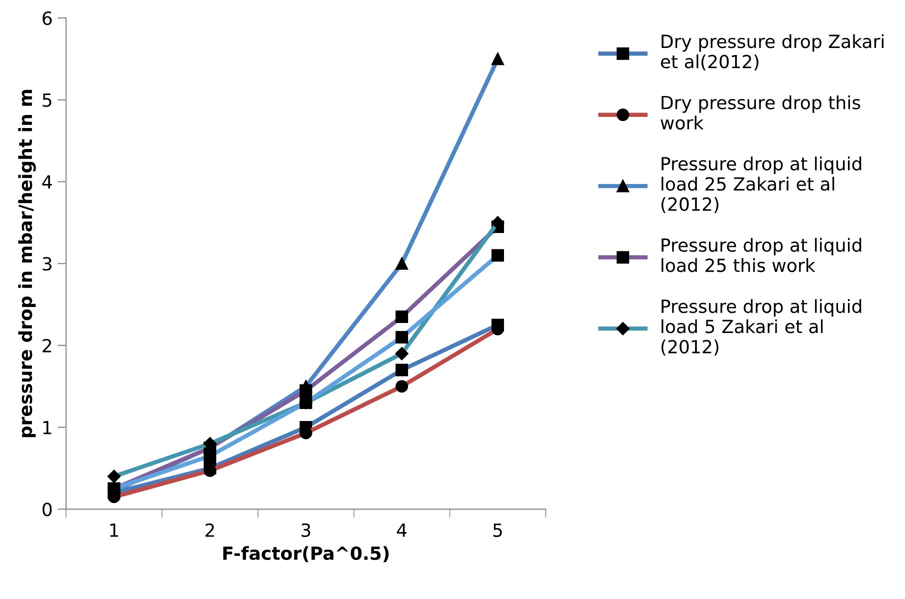 Image resolution: width=905 pixels, height=599 pixels. Describe the element at coordinates (47, 427) in the screenshot. I see `y-tick-label: 1` at that location.